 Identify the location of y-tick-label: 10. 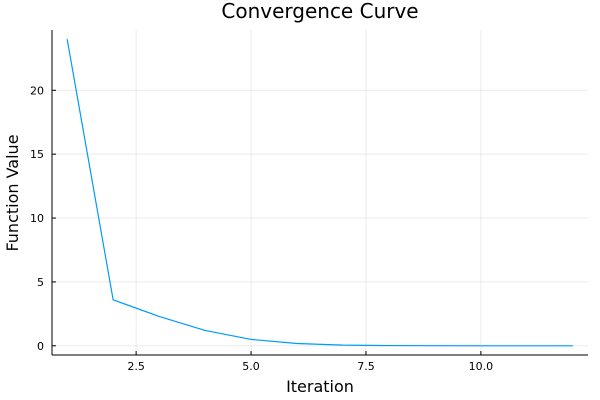
(37, 218).